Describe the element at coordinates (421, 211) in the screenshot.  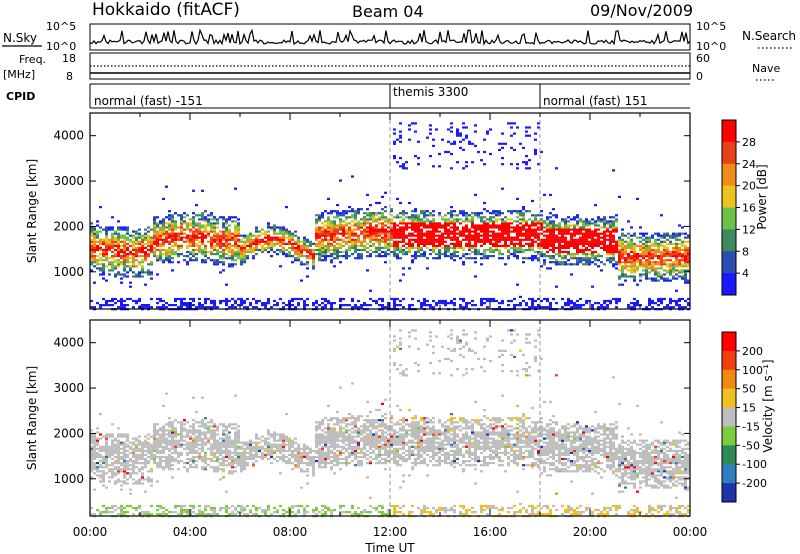
I see `power-cell-2038` at that location.